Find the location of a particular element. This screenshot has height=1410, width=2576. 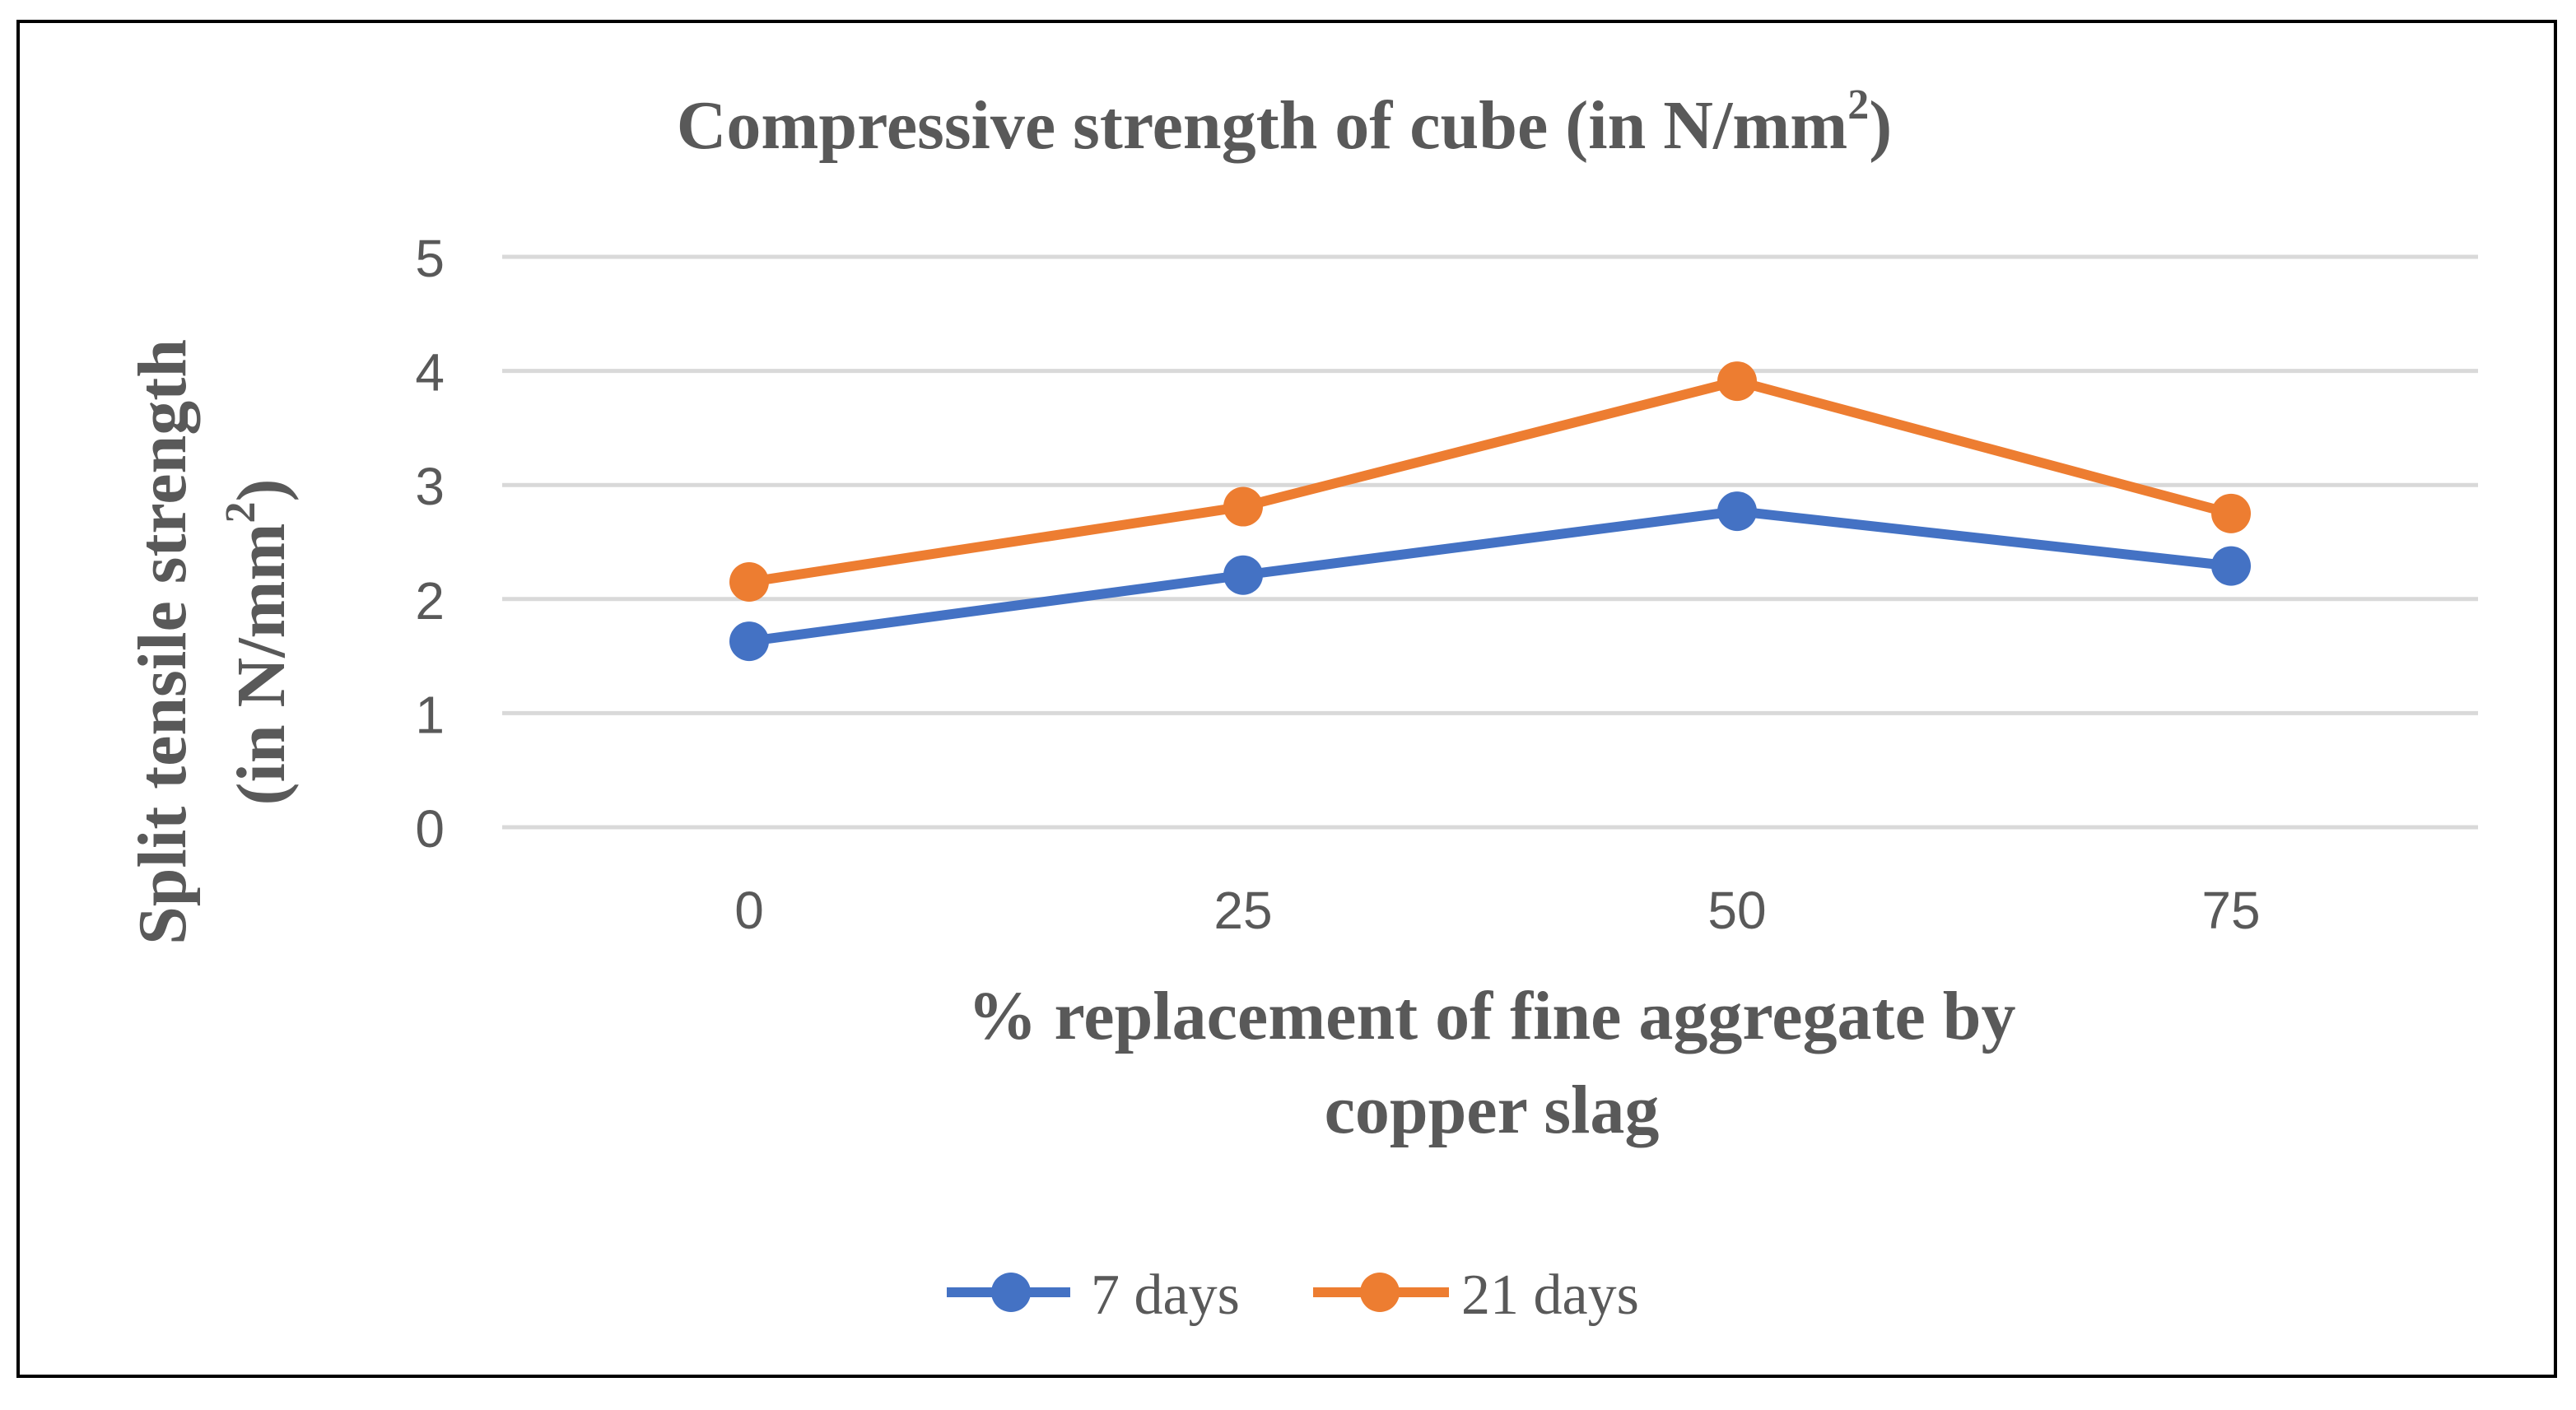

series-7-days is located at coordinates (1490, 576).